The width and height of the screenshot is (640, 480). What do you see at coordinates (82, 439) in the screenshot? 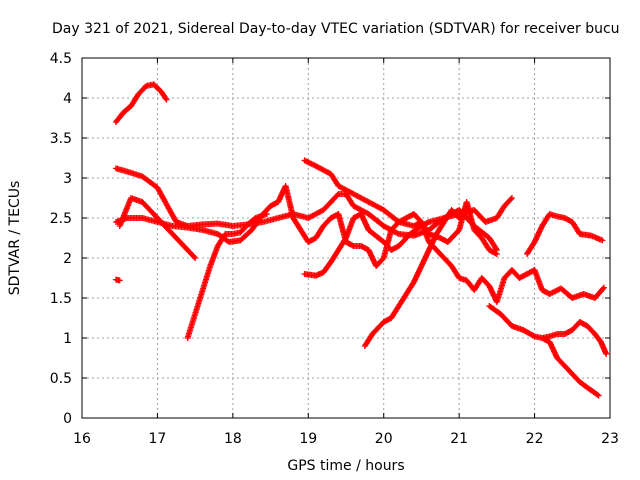
I see `x-tick-label: 16` at bounding box center [82, 439].